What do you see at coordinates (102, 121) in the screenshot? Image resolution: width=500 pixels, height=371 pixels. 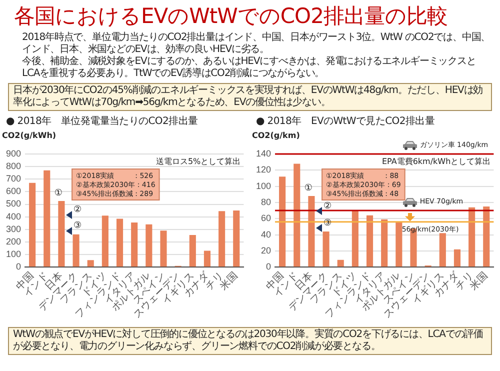 I see `chart-title: ● 2018年 単位発電量当たりのCO2排出量` at bounding box center [102, 121].